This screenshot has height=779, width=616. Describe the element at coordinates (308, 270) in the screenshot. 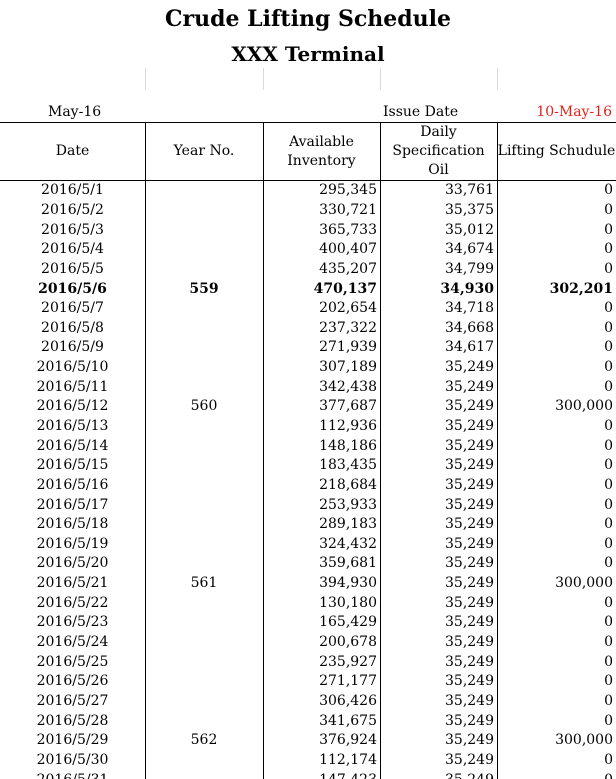

I see `table-row: 2016/5/5 435,207 34,799 0` at that location.